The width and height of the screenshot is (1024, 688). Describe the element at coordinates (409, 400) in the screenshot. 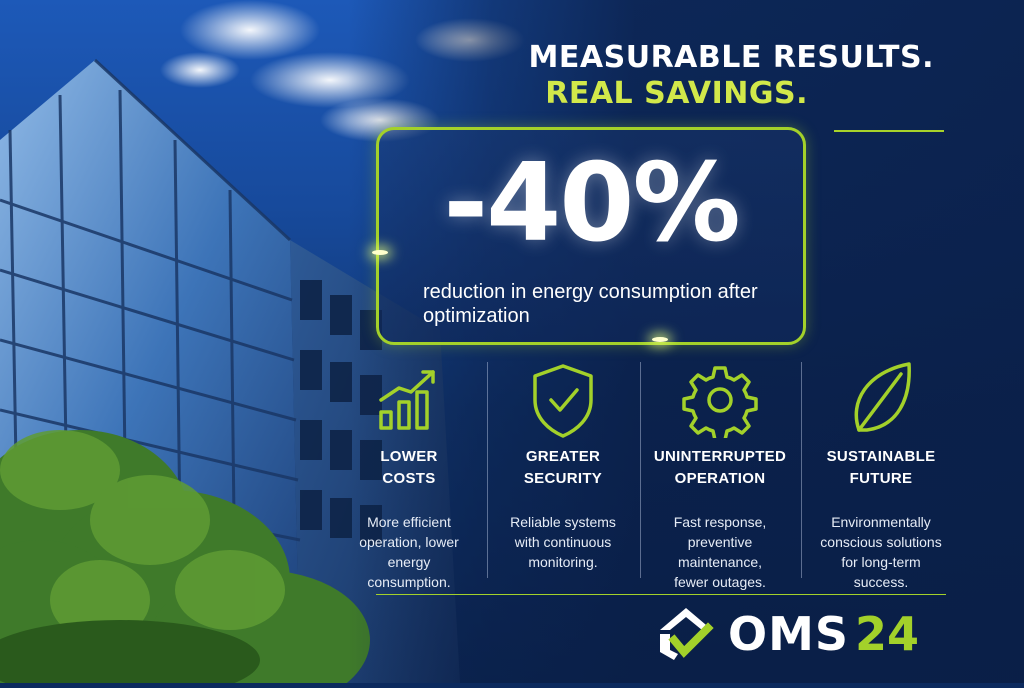

I see `bar-chart-growth-icon` at that location.